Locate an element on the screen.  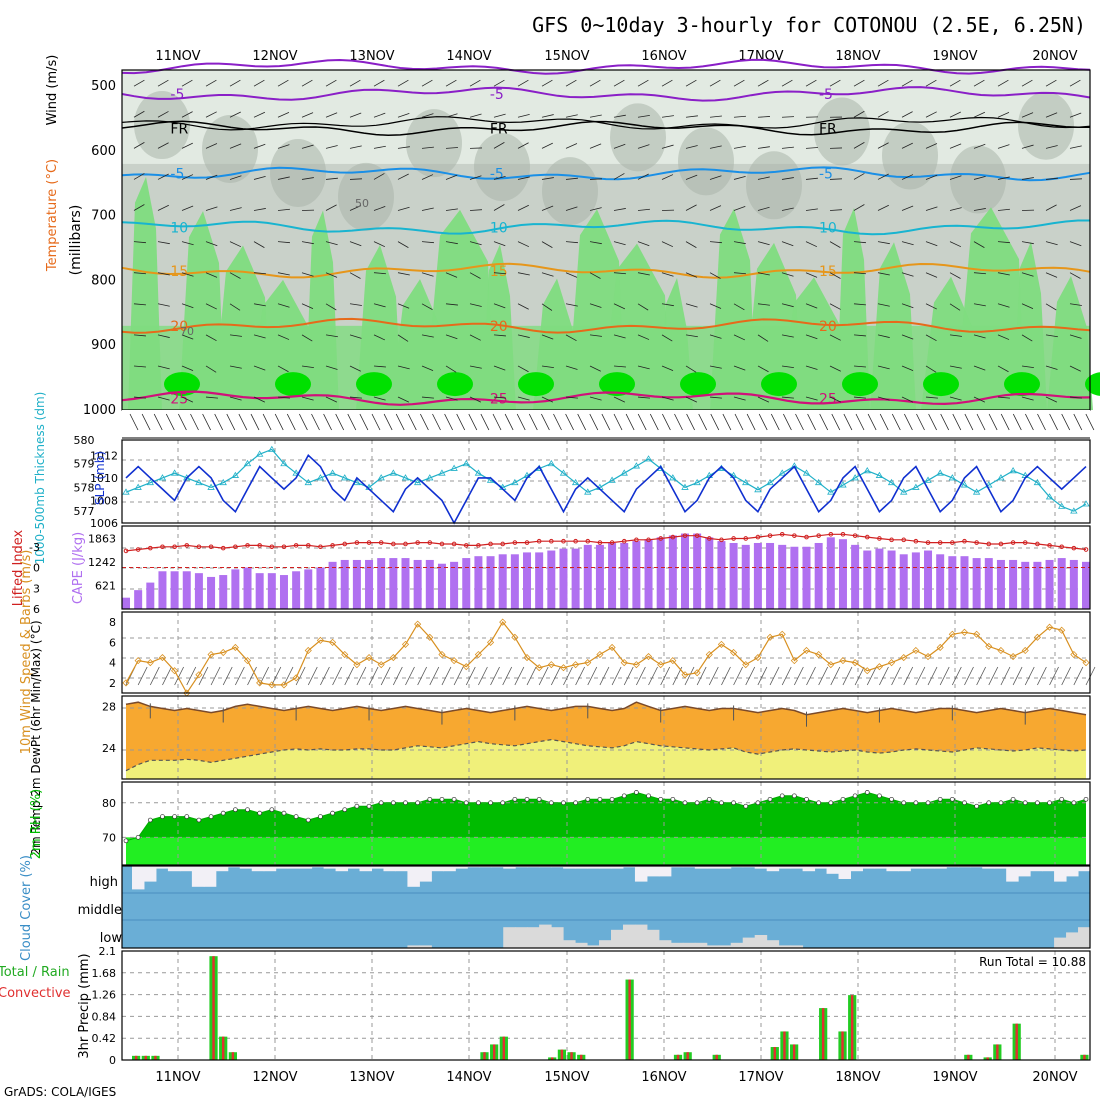
cloud-low-bar is located at coordinates (701, 945).